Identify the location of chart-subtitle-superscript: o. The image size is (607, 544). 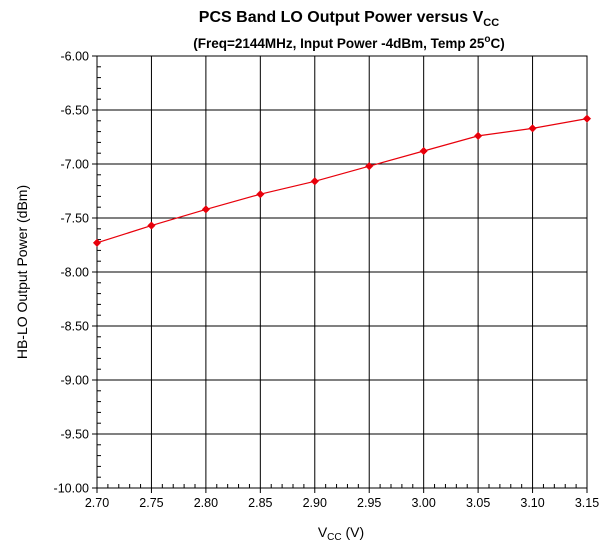
(487, 39).